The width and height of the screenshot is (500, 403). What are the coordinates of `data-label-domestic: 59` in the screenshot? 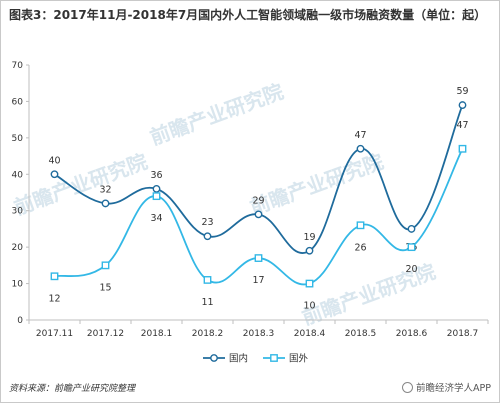 It's located at (462, 91).